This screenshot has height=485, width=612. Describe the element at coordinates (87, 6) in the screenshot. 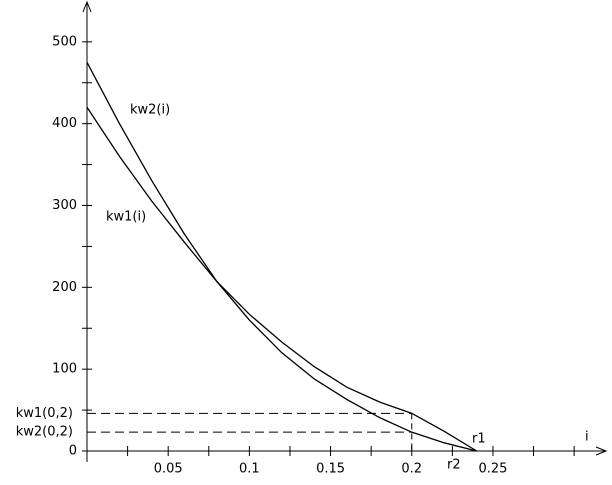

I see `y-axis-arrow` at that location.